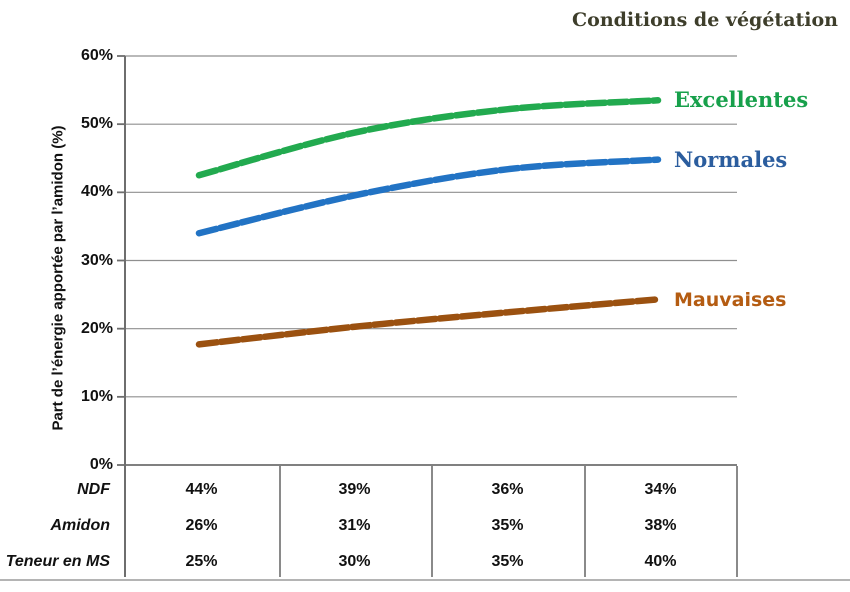 Image resolution: width=850 pixels, height=592 pixels. Describe the element at coordinates (96, 328) in the screenshot. I see `y-tick-label: 20%` at that location.